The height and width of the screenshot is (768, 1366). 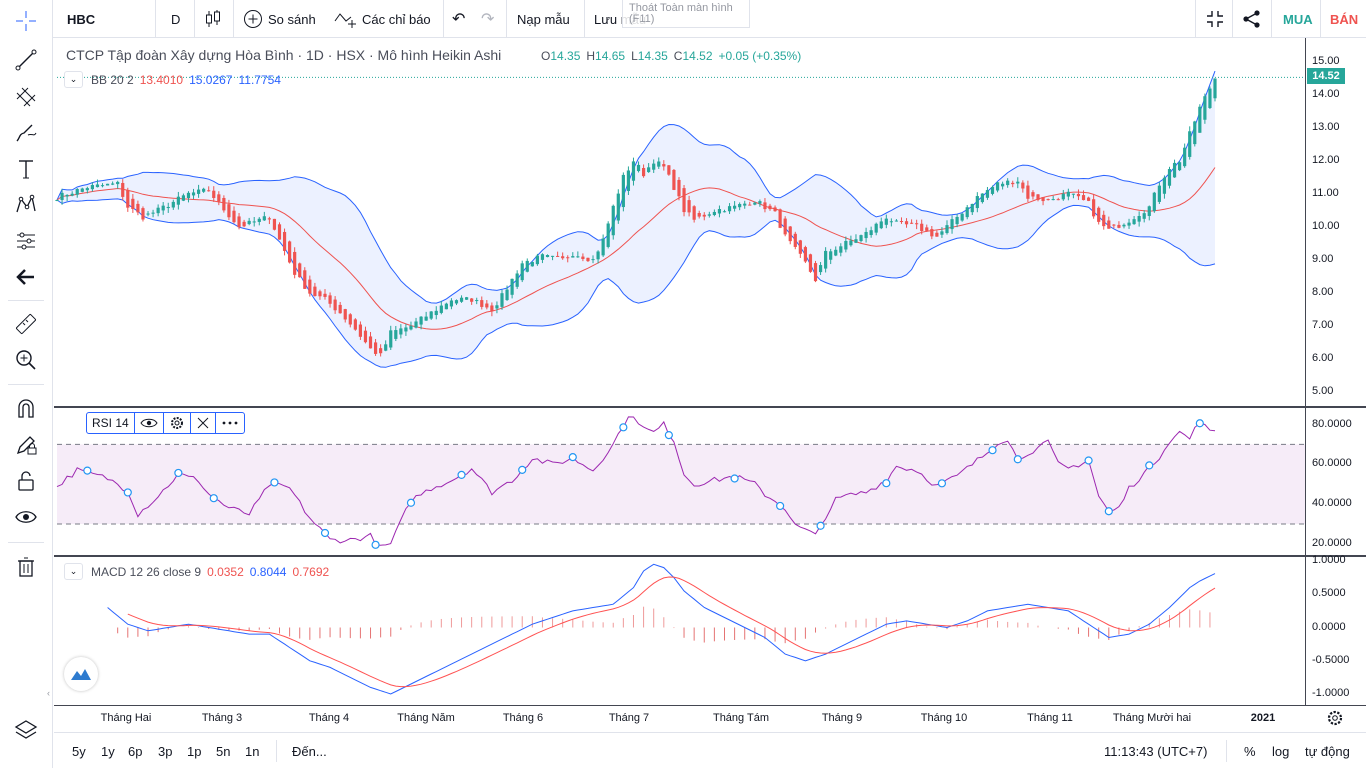 I want to click on range-5n: 5n, so click(x=223, y=751).